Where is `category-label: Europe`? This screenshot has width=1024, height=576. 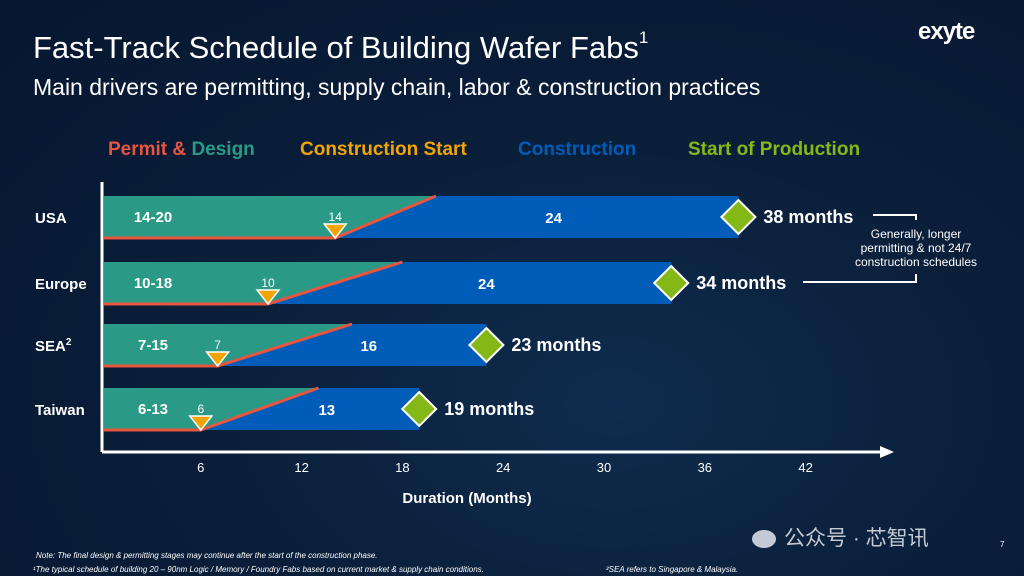
category-label: Europe is located at coordinates (61, 284).